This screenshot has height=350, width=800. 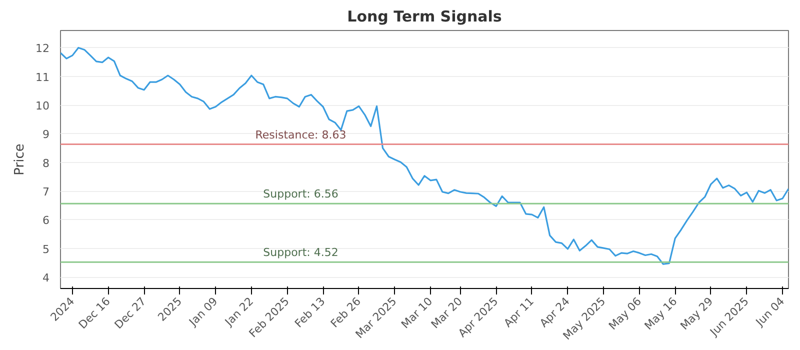 What do you see at coordinates (20, 160) in the screenshot?
I see `y-axis-title: Price` at bounding box center [20, 160].